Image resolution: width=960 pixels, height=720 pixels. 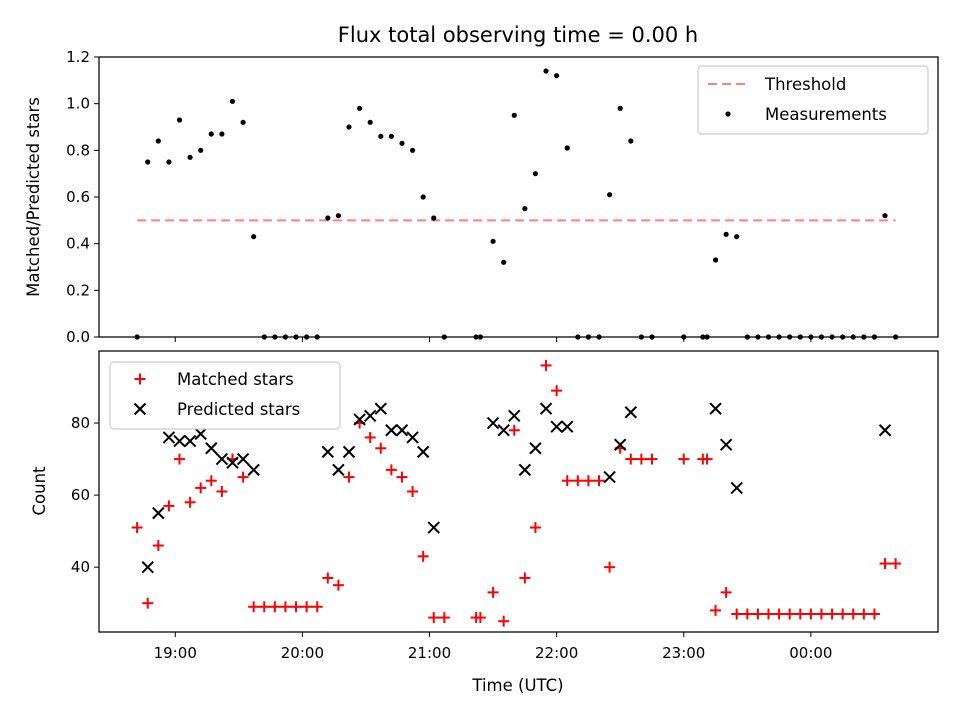 I want to click on legend-predicted-swatch, so click(x=140, y=409).